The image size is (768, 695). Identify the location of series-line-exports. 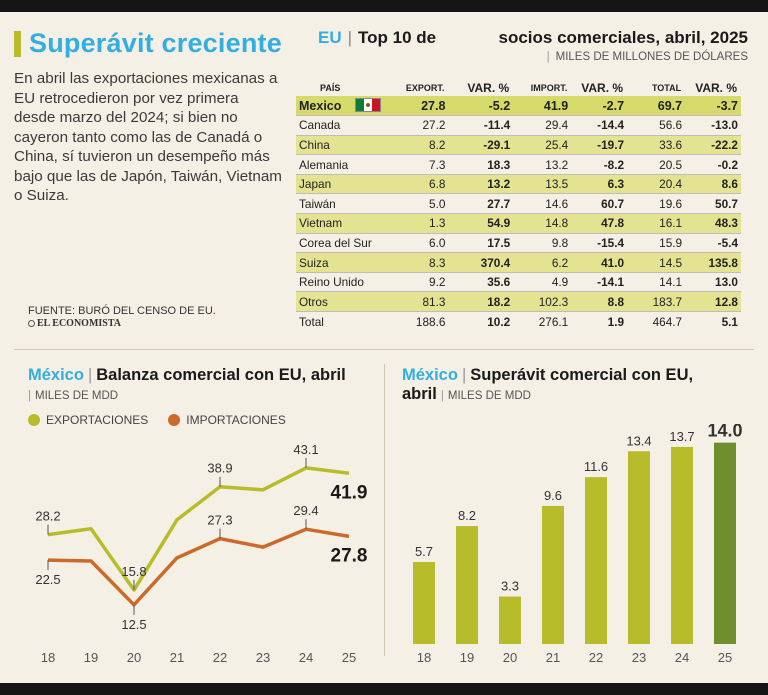
(198, 529).